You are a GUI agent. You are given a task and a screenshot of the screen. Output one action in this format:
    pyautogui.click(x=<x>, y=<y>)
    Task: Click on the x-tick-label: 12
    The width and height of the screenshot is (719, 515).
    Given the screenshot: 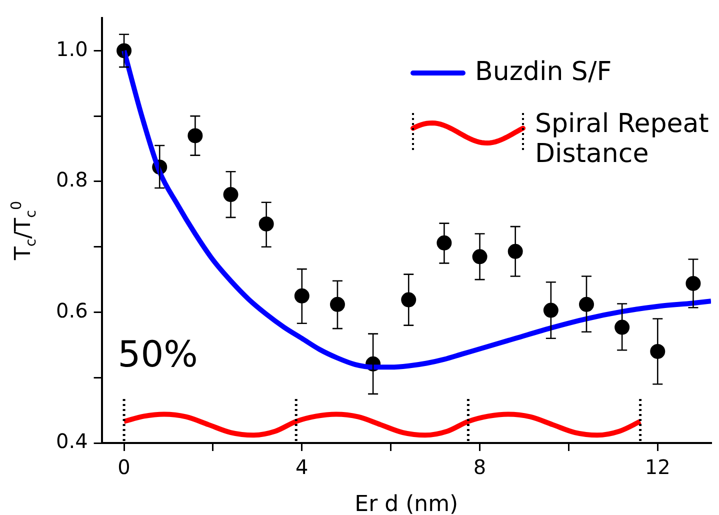 What is the action you would take?
    pyautogui.click(x=657, y=467)
    